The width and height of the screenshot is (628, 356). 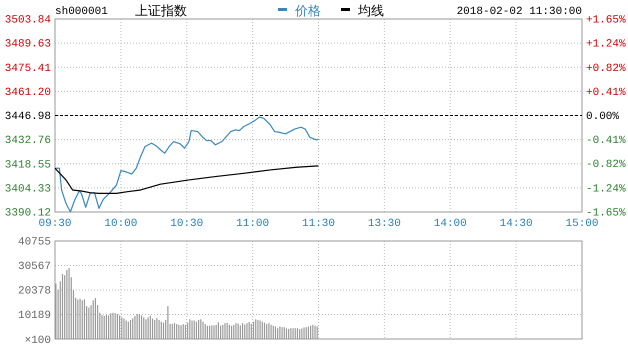 I want to click on y2-tick-label: -0.41%, so click(x=606, y=141).